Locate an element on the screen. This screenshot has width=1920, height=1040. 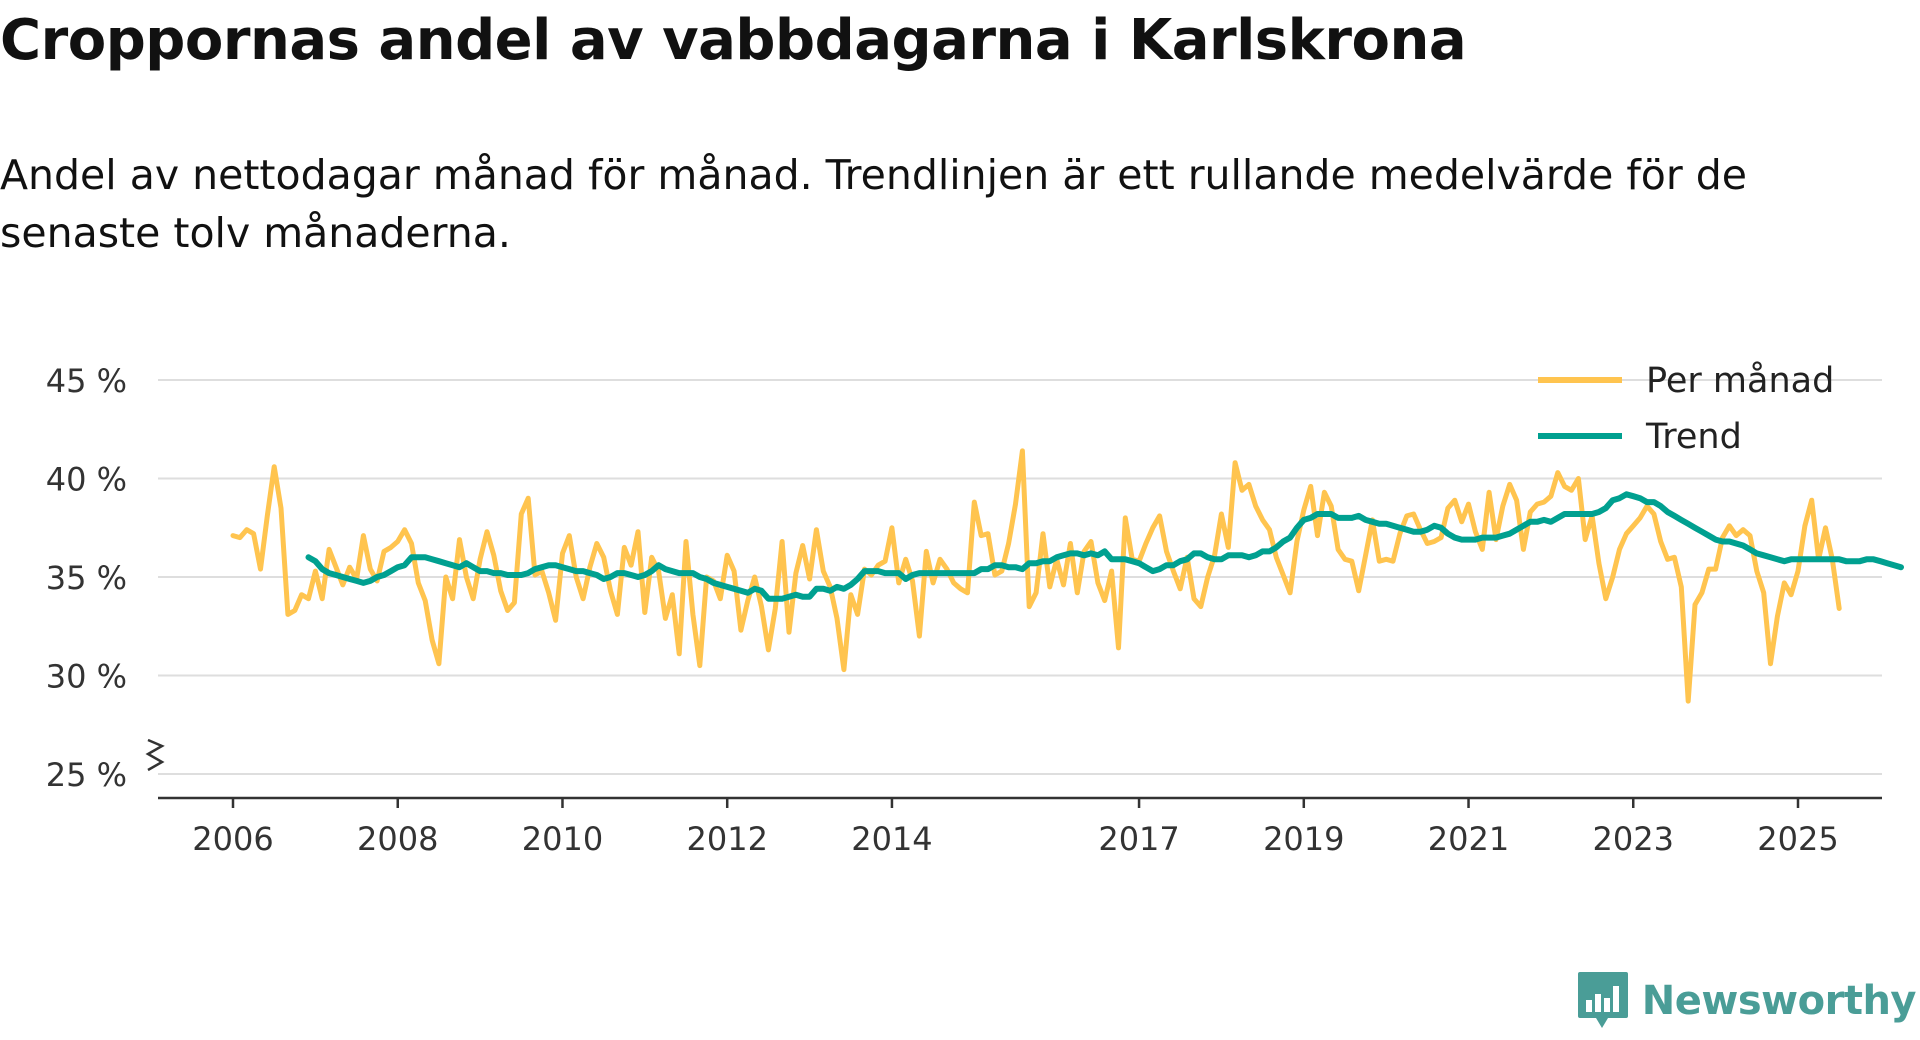
y-axis-ticks: 25 % 30 % 35 % 40 % 45 % is located at coordinates (105, 578).